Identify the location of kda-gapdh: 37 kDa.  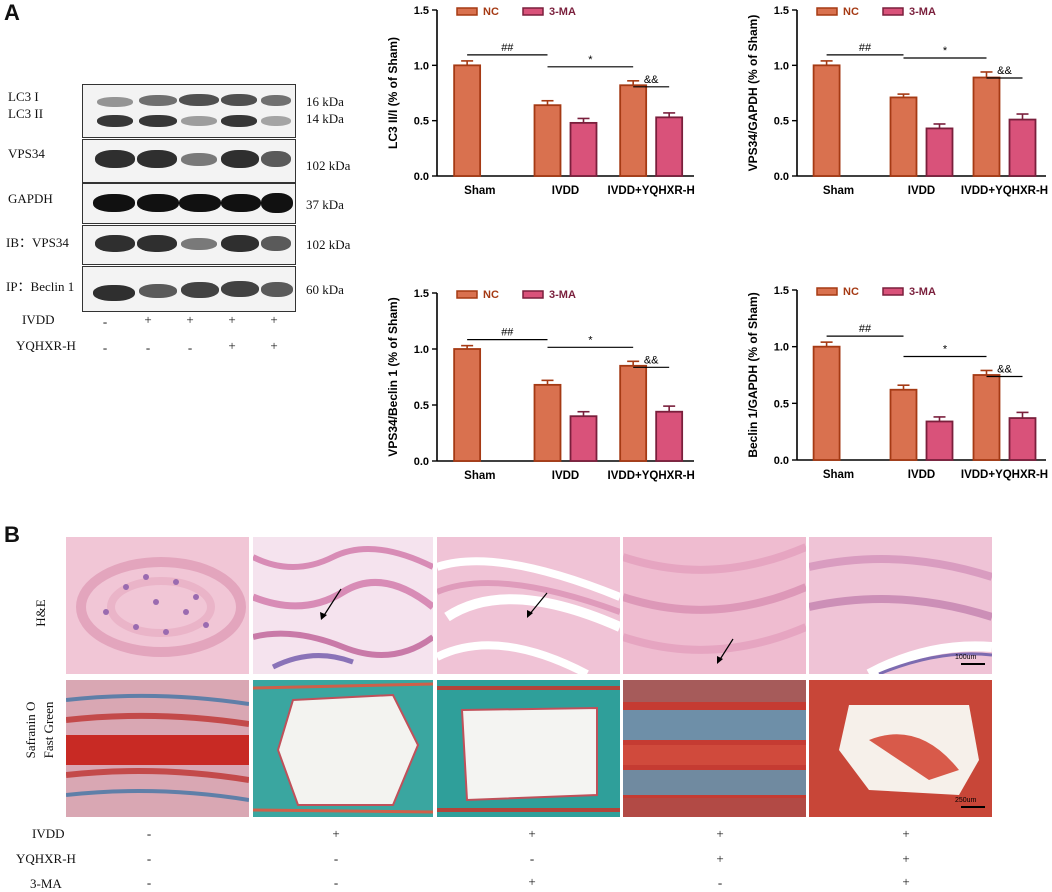
(325, 204).